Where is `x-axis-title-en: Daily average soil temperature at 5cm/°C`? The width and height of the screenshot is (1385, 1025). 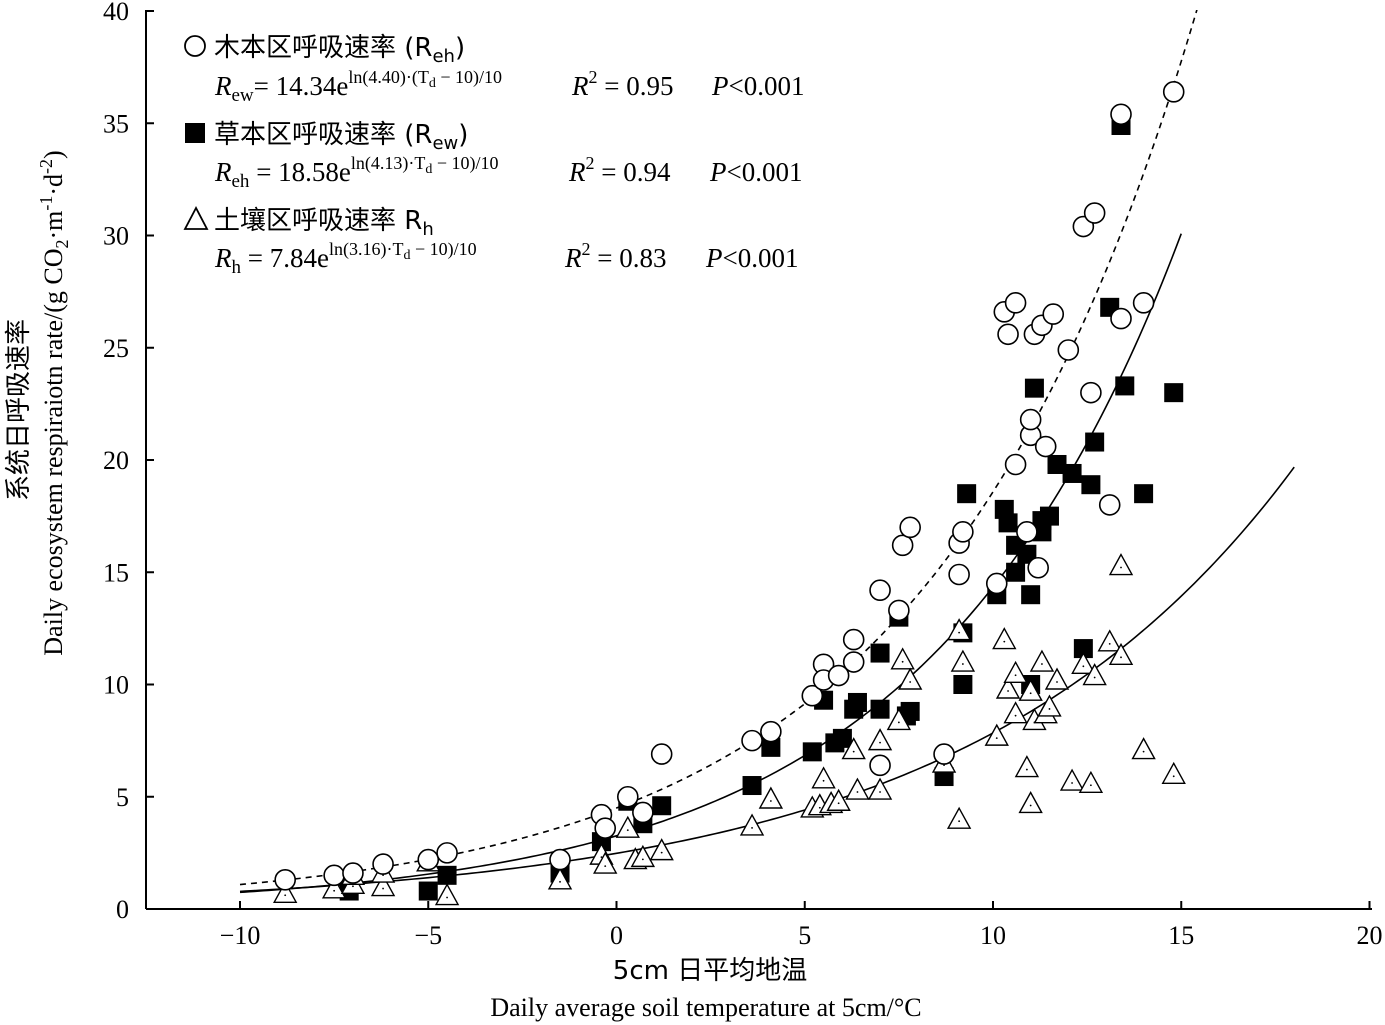
x-axis-title-en: Daily average soil temperature at 5cm/°C is located at coordinates (705, 1007).